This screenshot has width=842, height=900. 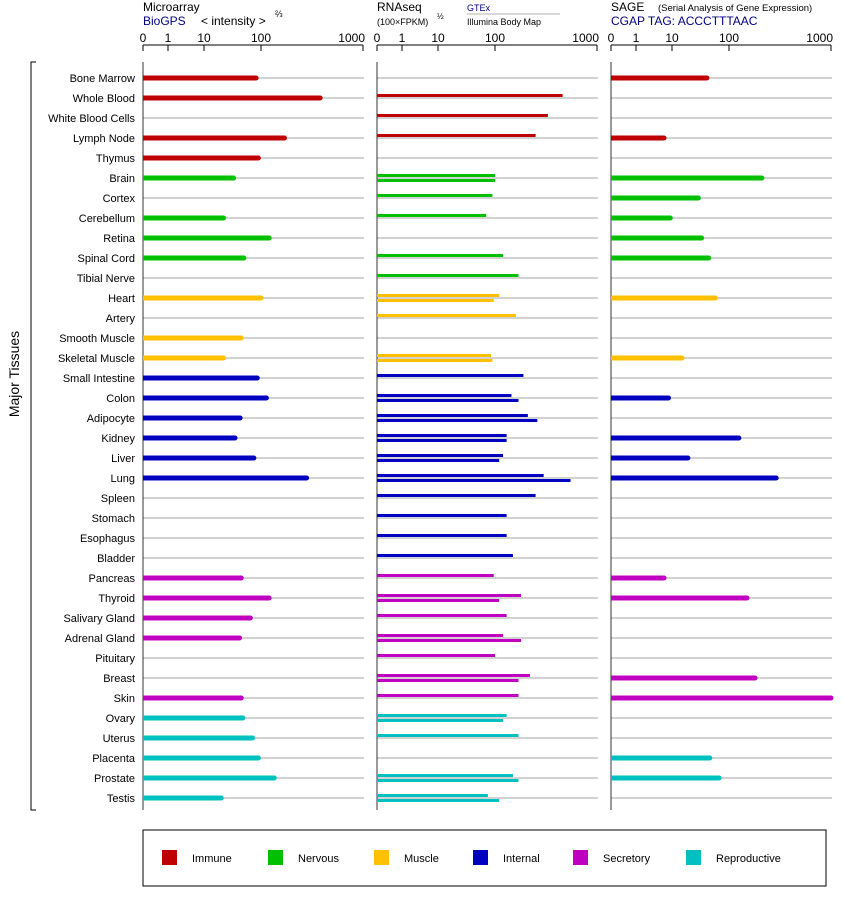 What do you see at coordinates (164, 21) in the screenshot?
I see `panel-source: BioGPS` at bounding box center [164, 21].